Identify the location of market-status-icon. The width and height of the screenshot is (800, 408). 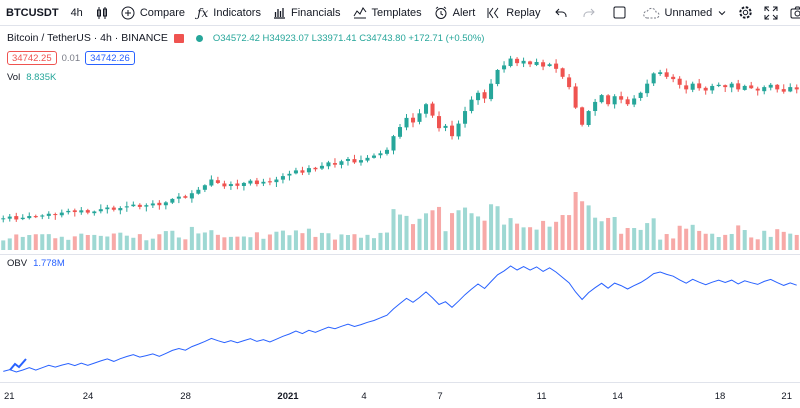
(178, 38).